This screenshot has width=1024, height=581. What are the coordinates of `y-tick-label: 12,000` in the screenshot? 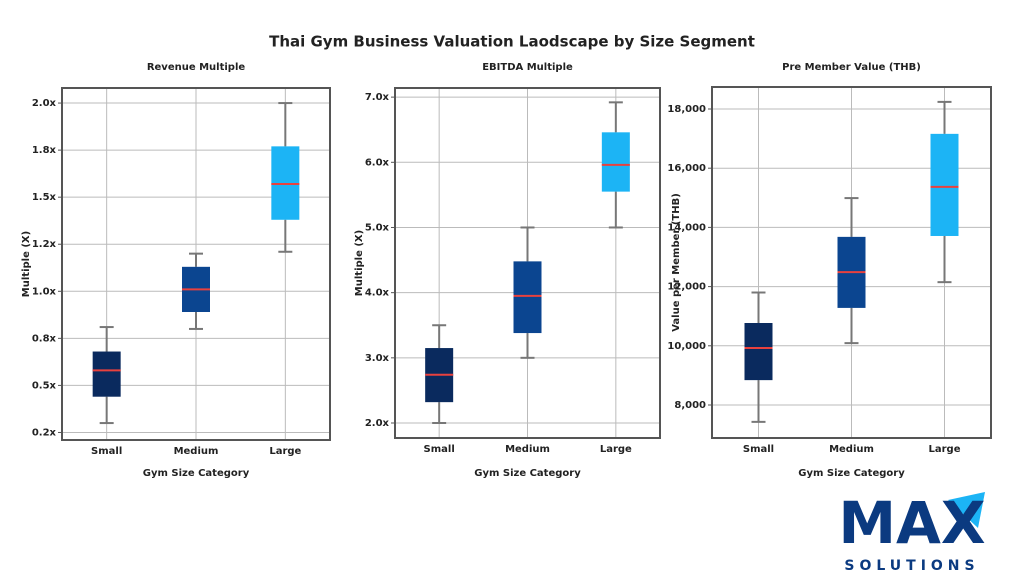 It's located at (686, 287).